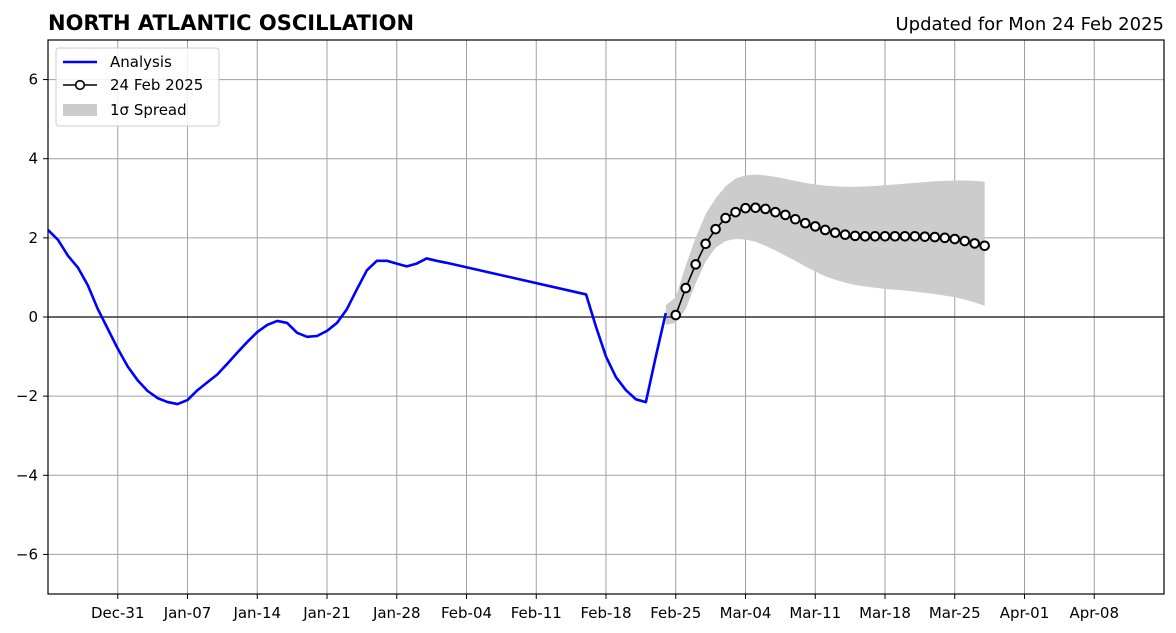  Describe the element at coordinates (536, 613) in the screenshot. I see `x-tick-label: Feb-11` at that location.